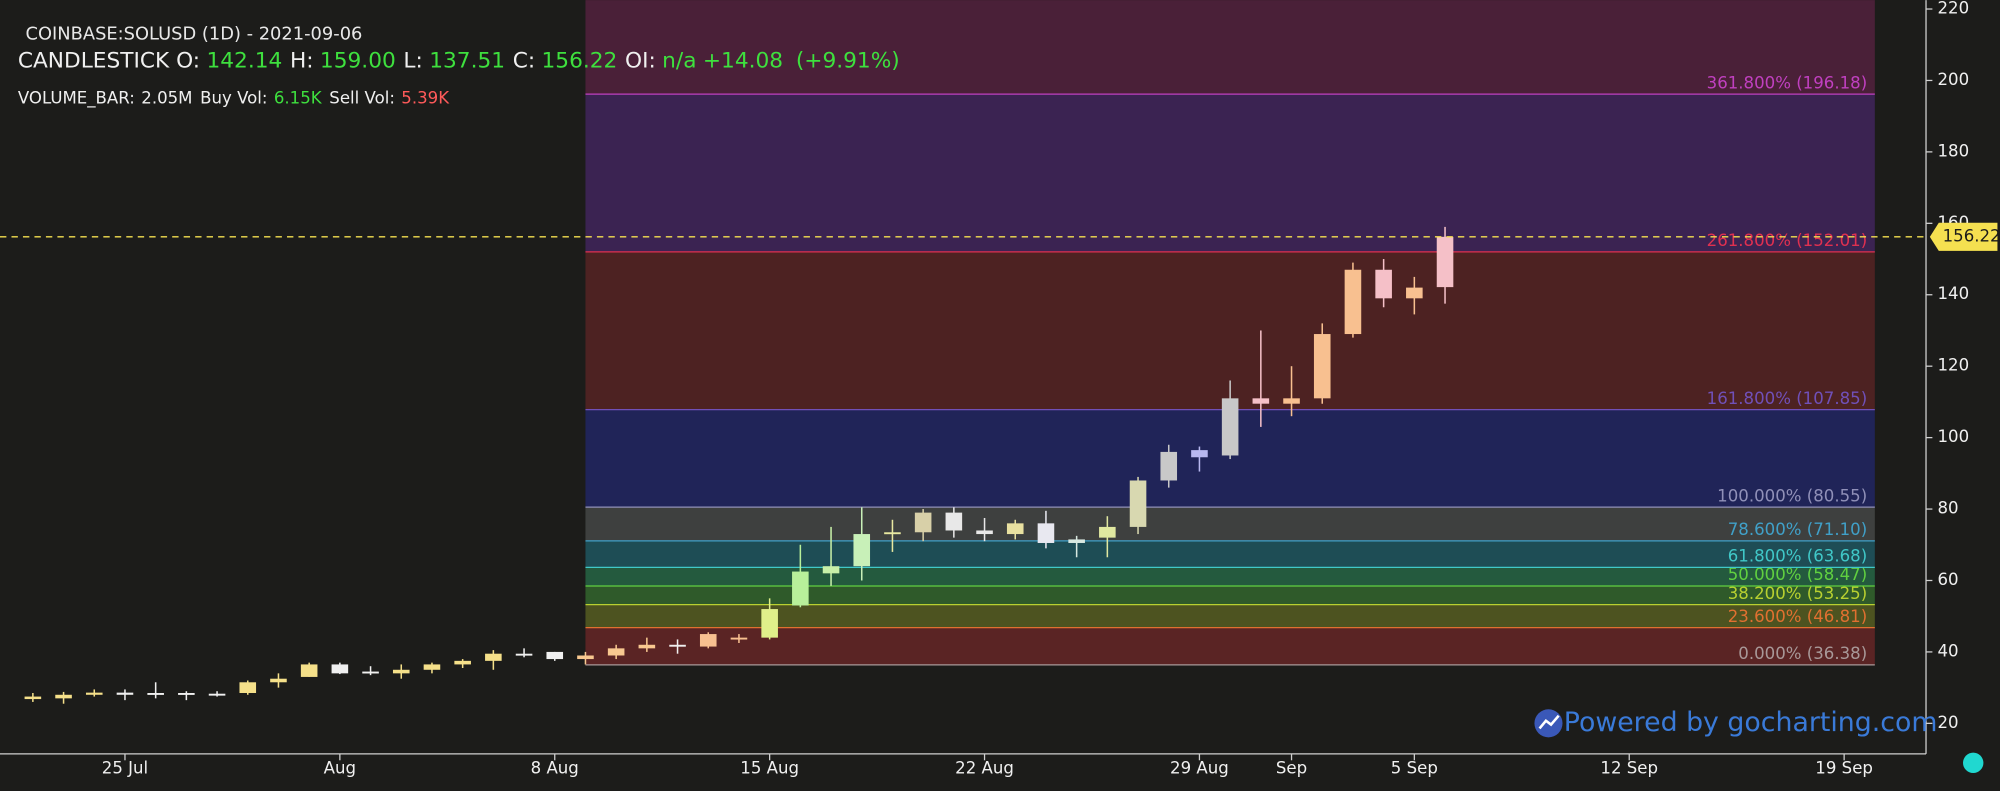  I want to click on legend-label: C:, so click(524, 60).